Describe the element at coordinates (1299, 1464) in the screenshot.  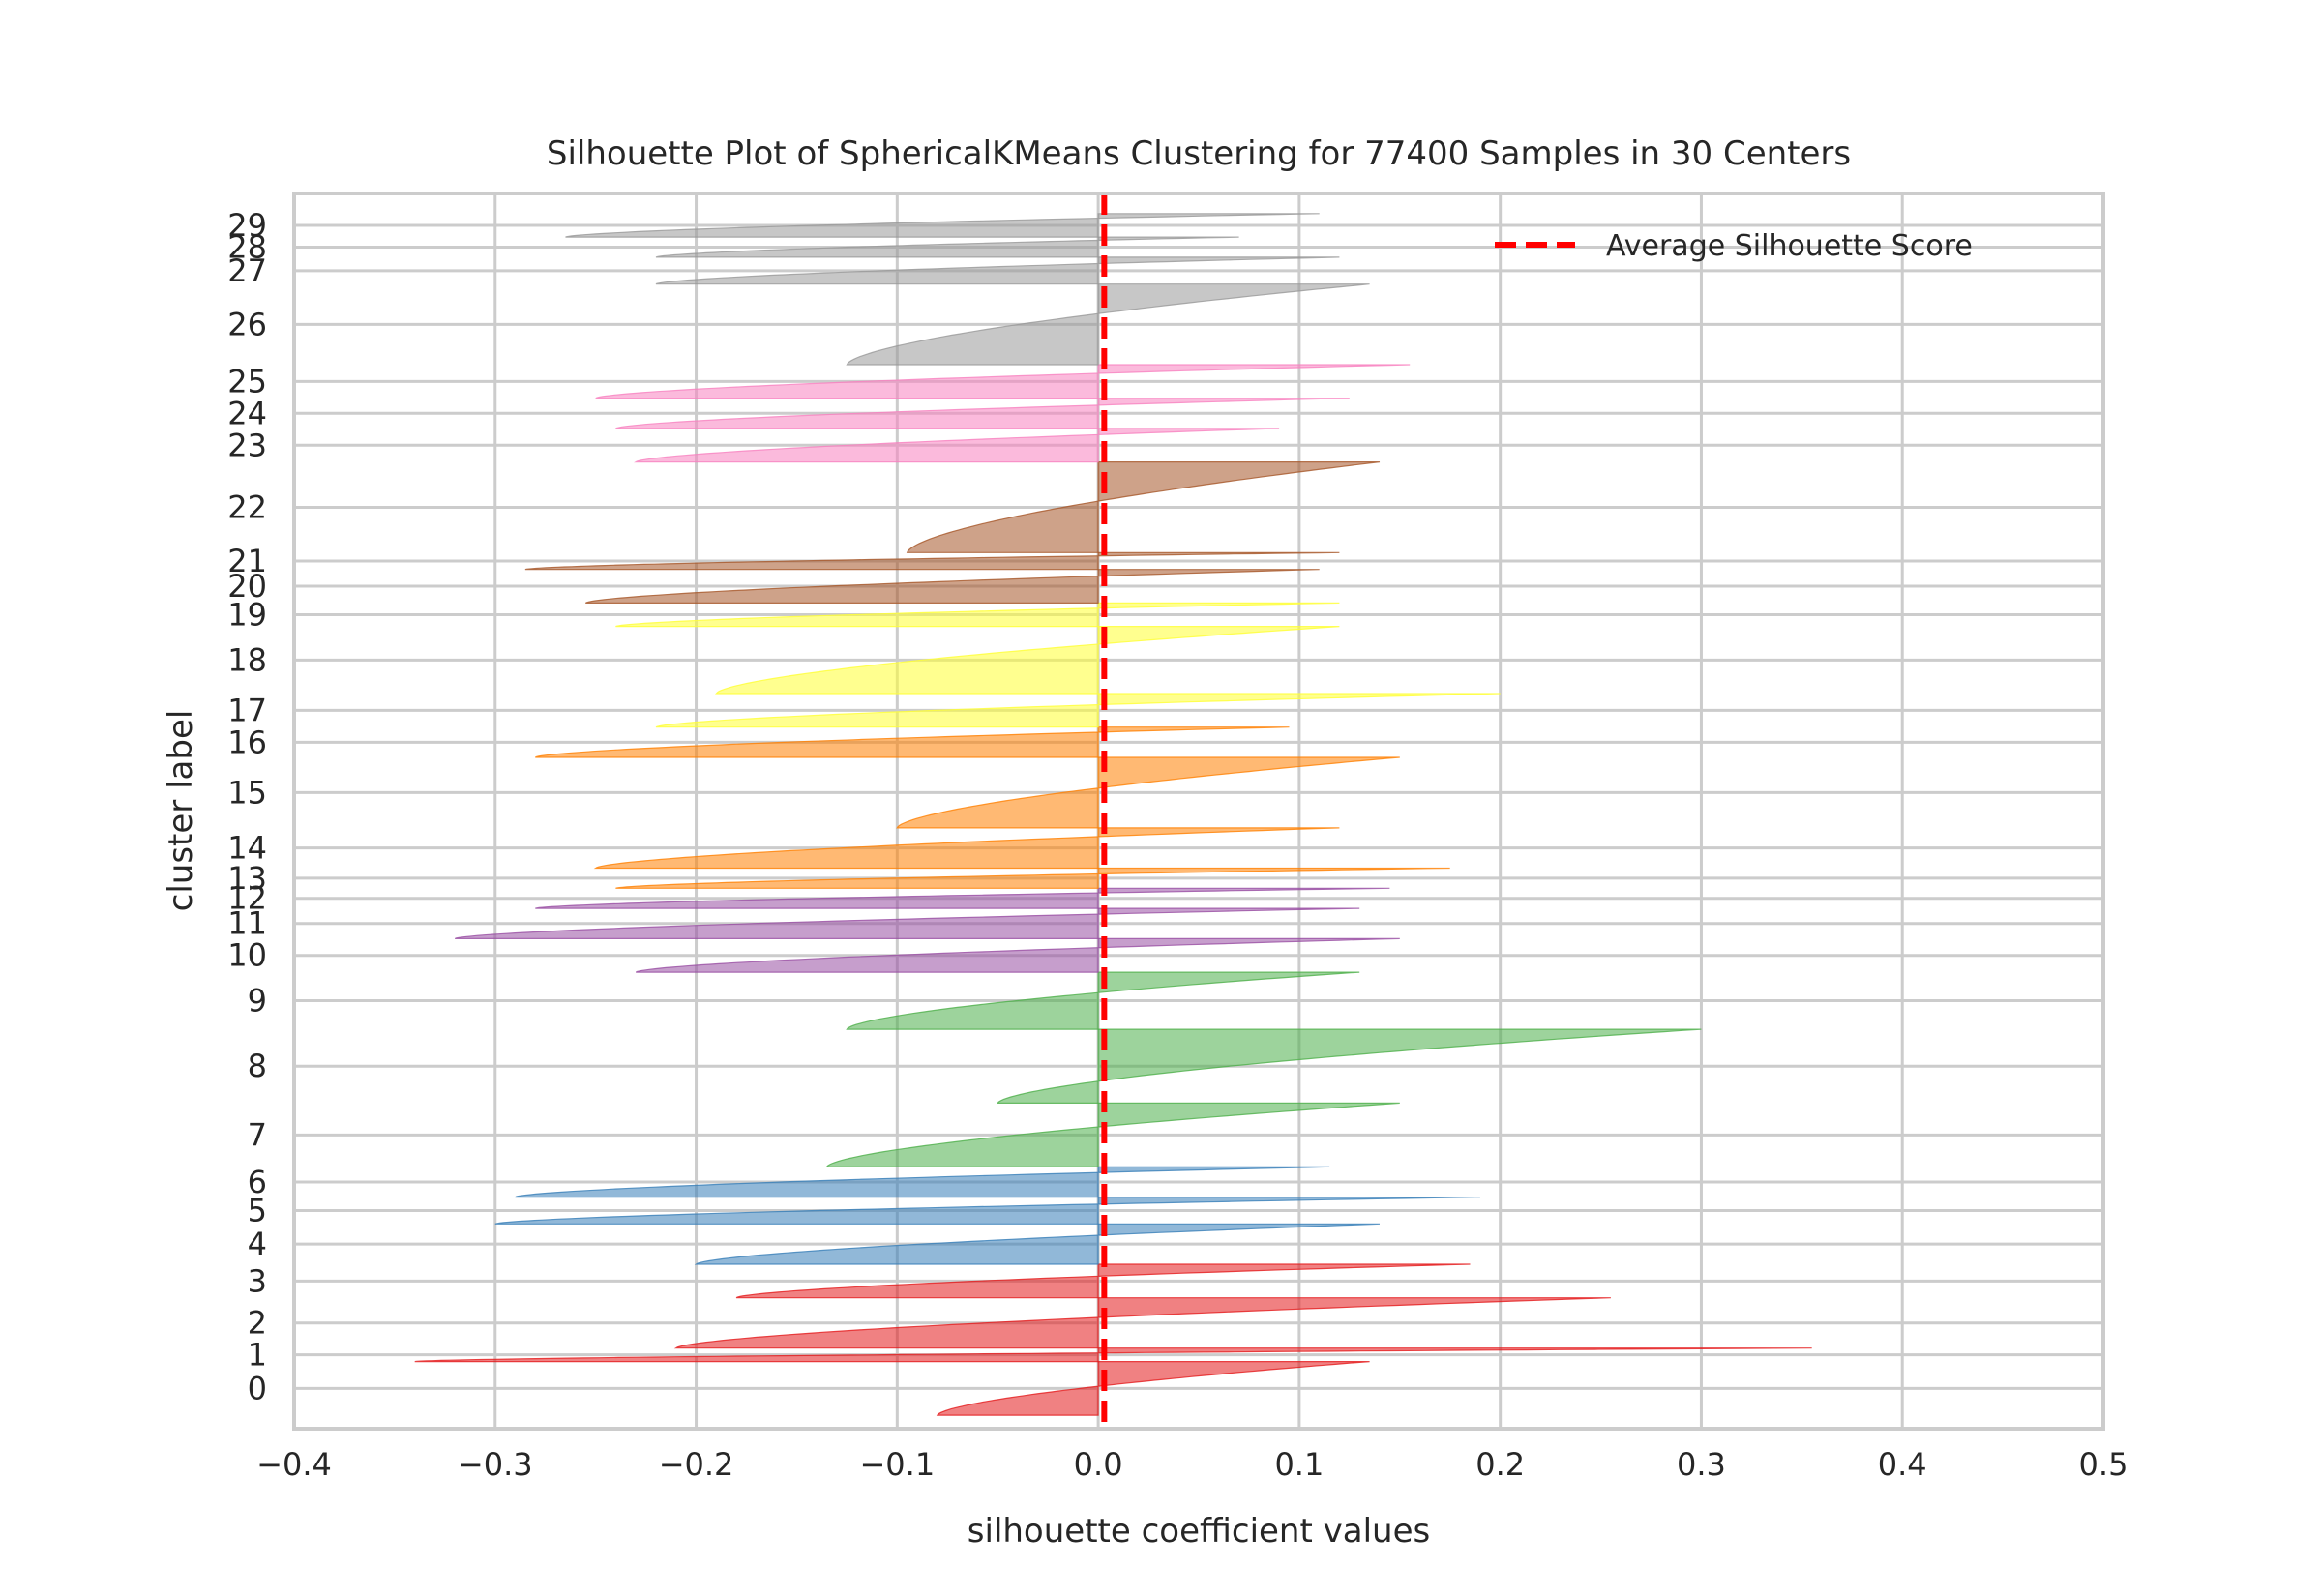
I see `x-tick-label: 0.1` at that location.